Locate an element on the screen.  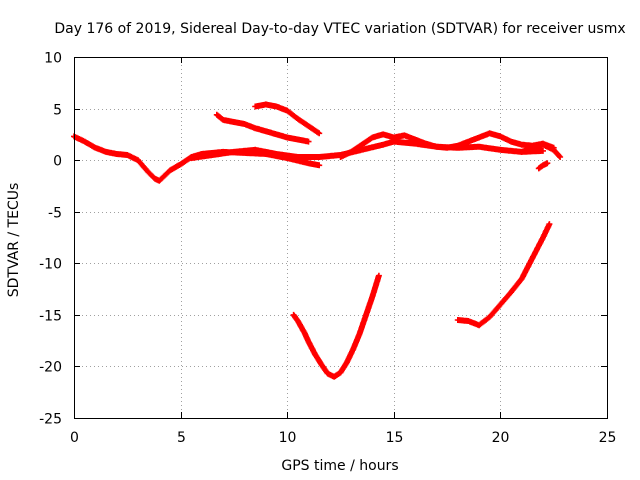
x-tick-label: 20 is located at coordinates (501, 438).